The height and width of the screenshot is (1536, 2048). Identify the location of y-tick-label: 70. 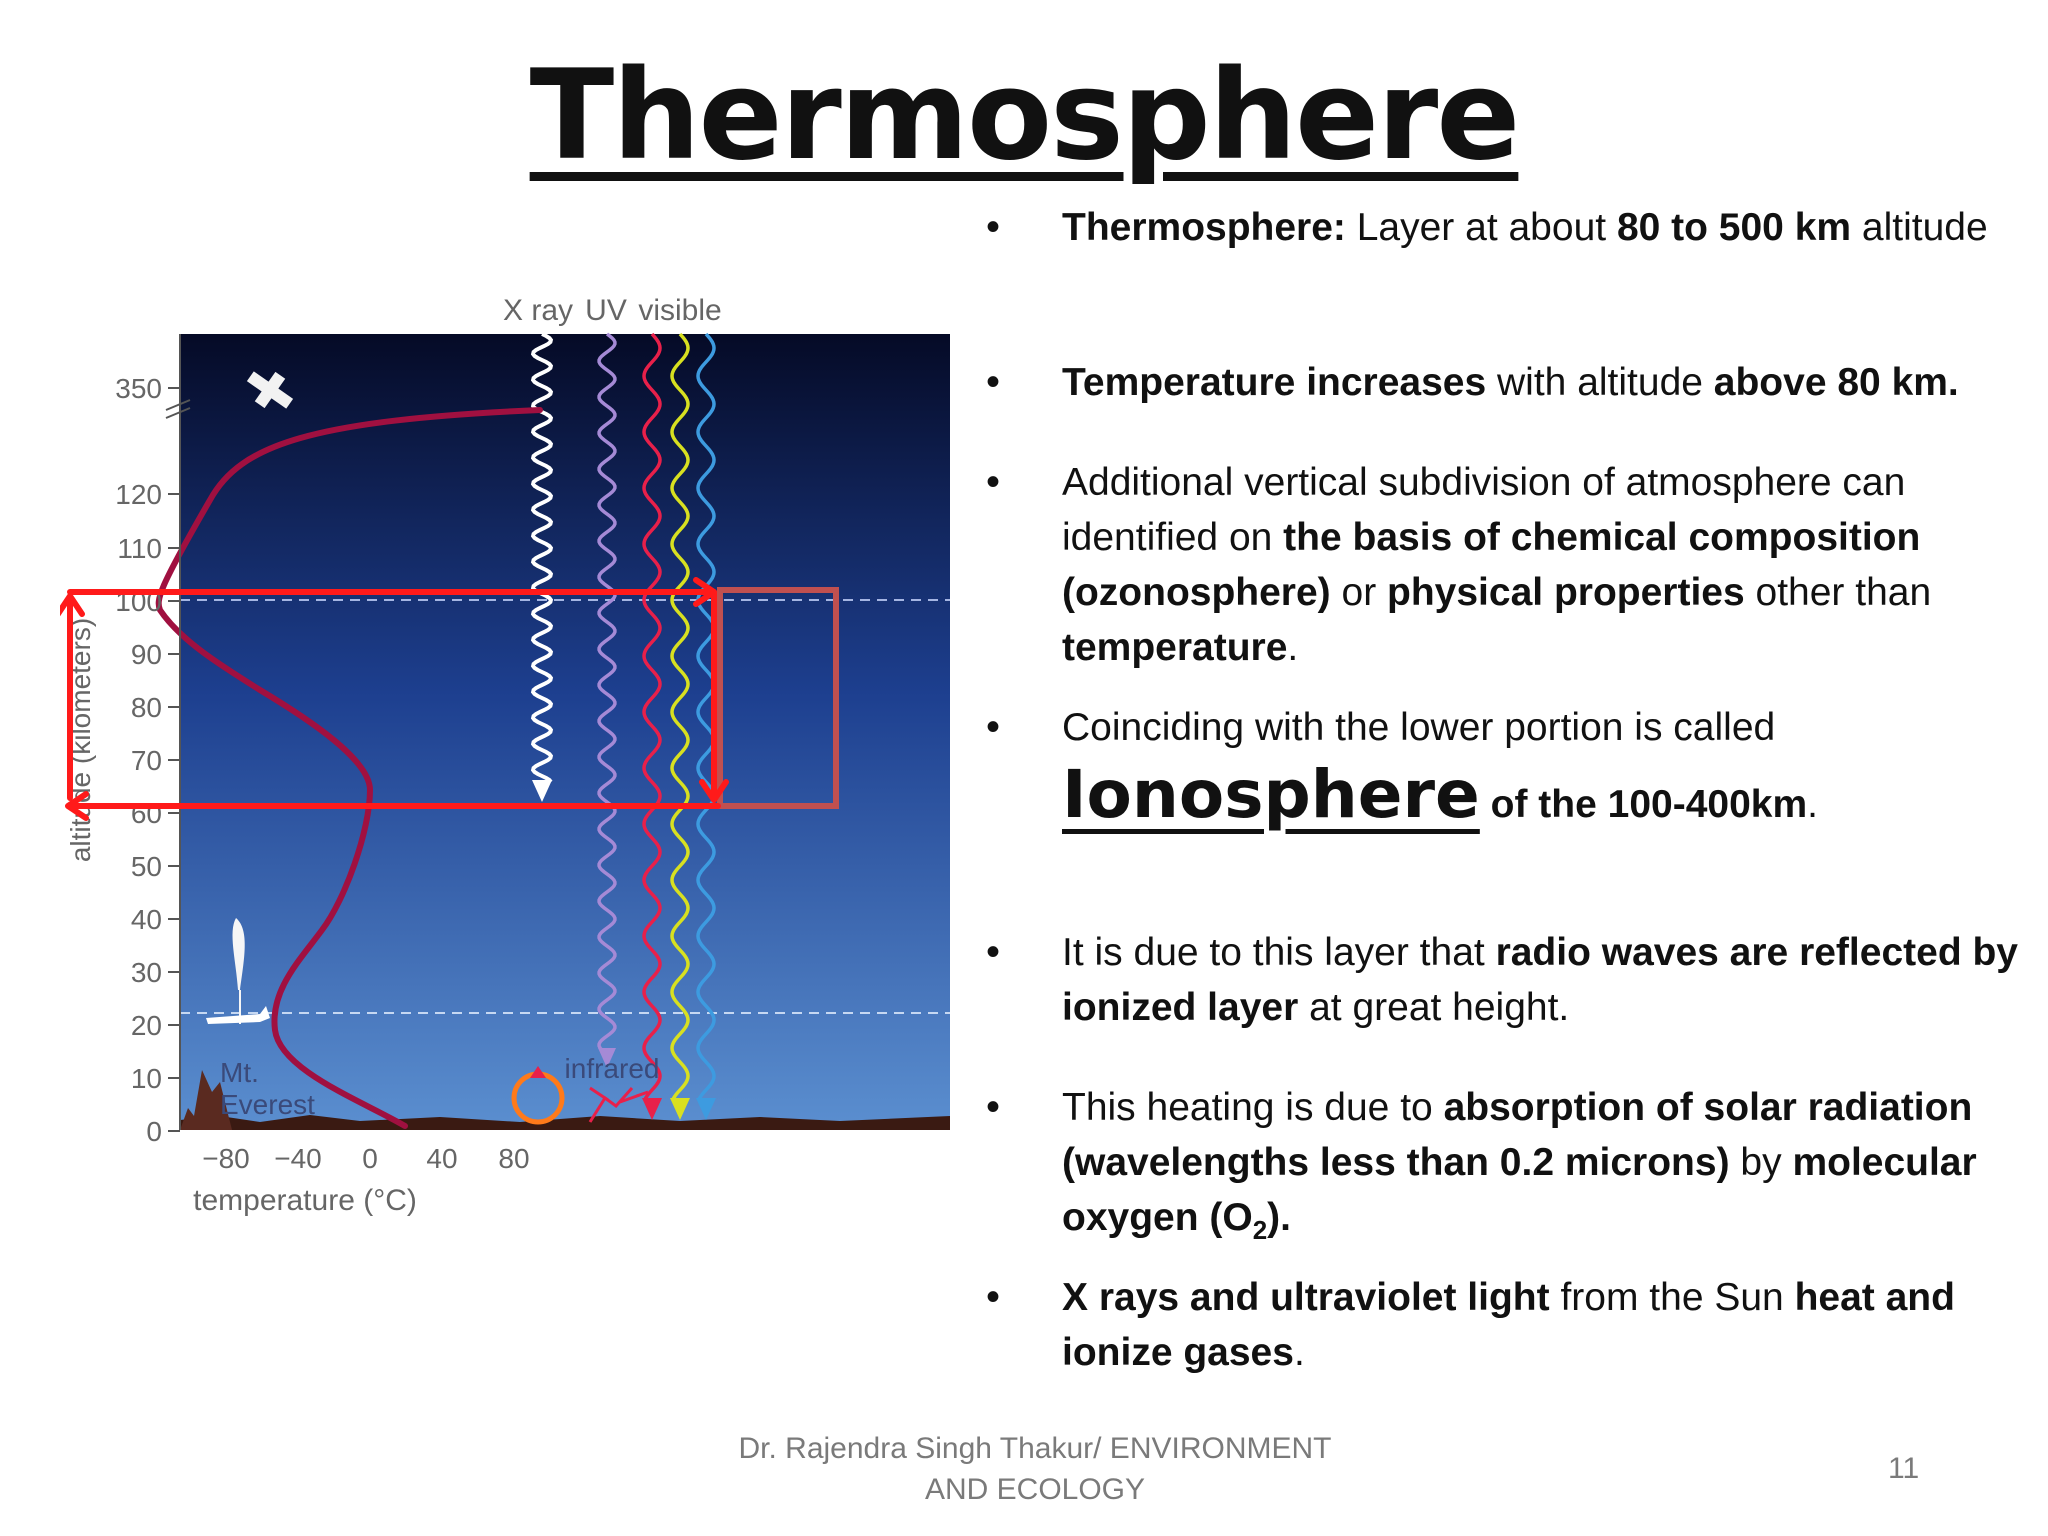
(146, 760).